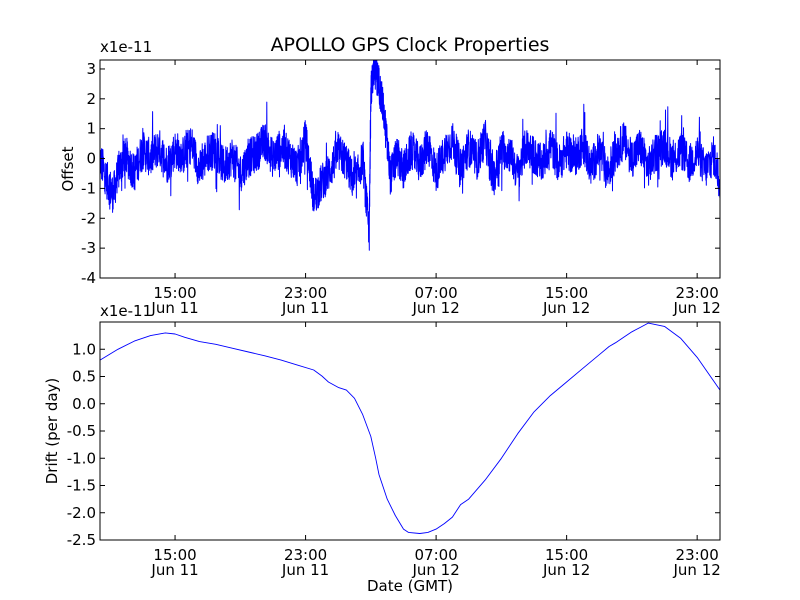 This screenshot has height=600, width=800. I want to click on offset-ytick-label: 3, so click(91, 69).